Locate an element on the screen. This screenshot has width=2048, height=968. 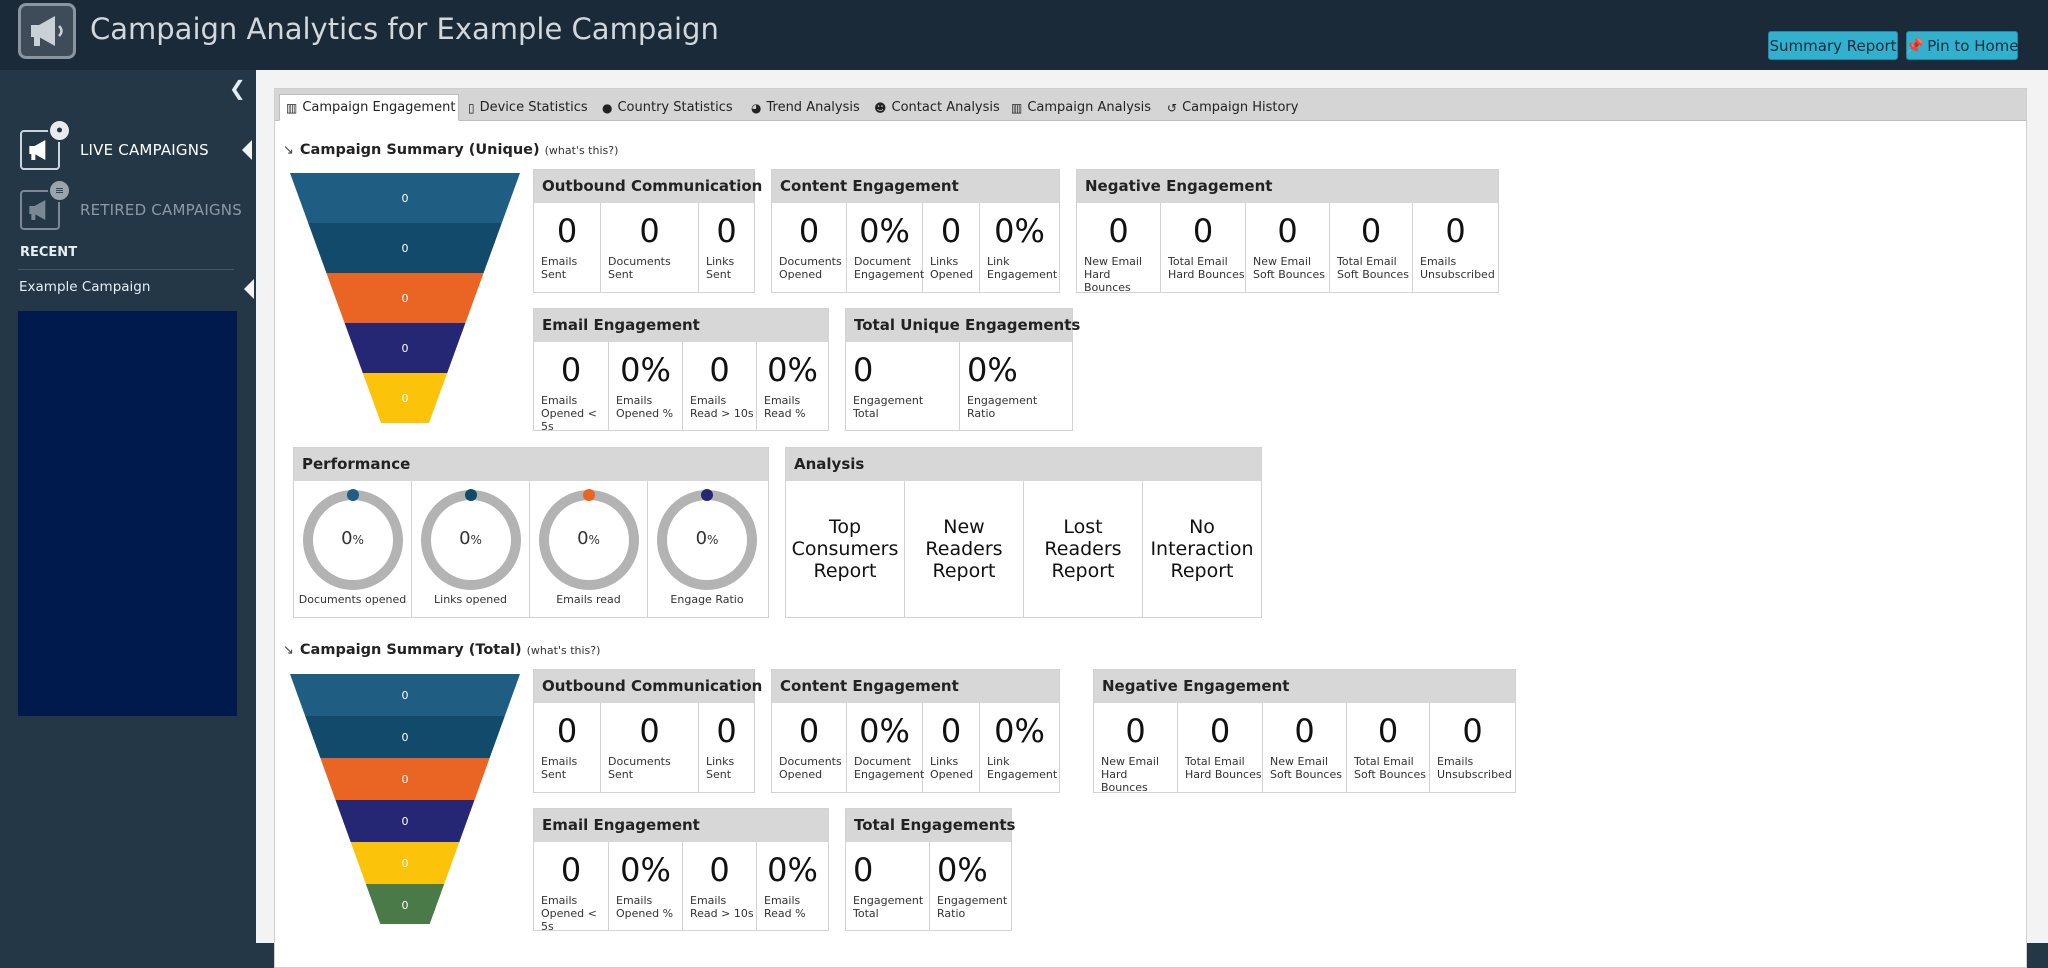
tab-campaign-engagement: ▥ Campaign Engagement is located at coordinates (369, 107).